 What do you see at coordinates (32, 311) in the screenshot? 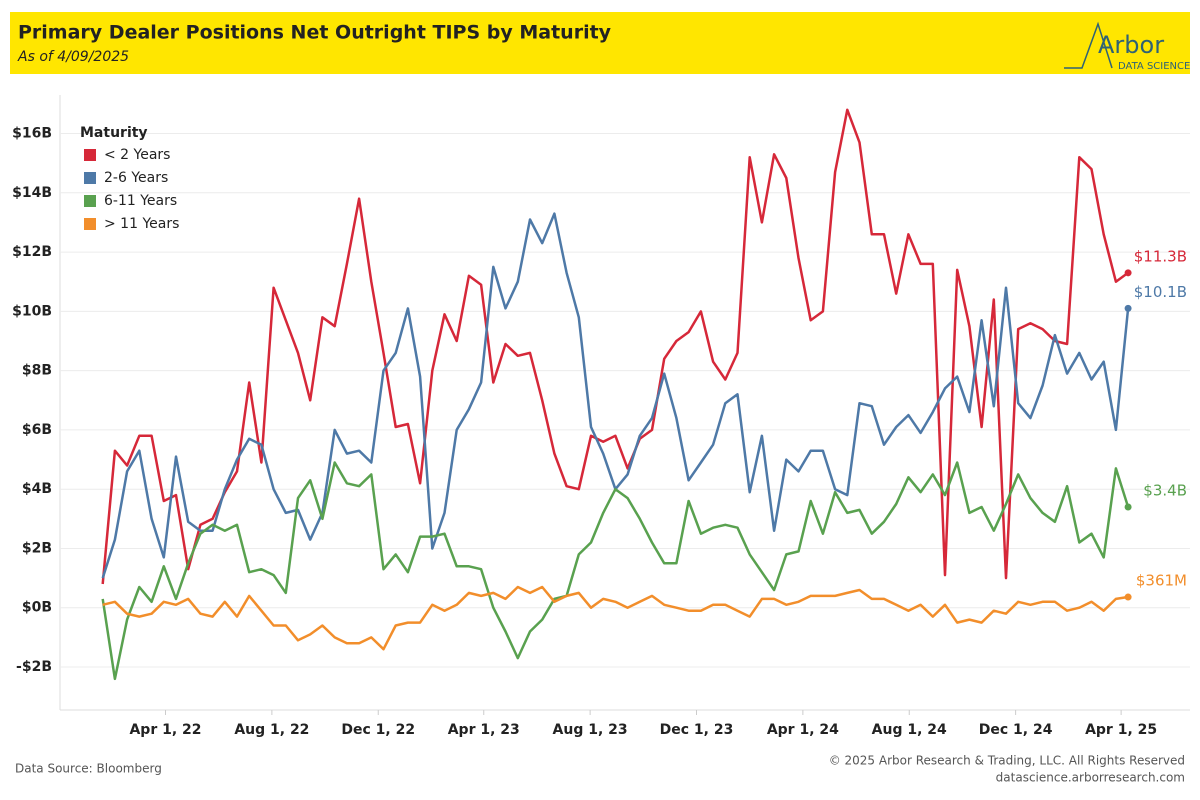
I see `y-tick-label: $10B` at bounding box center [32, 311].